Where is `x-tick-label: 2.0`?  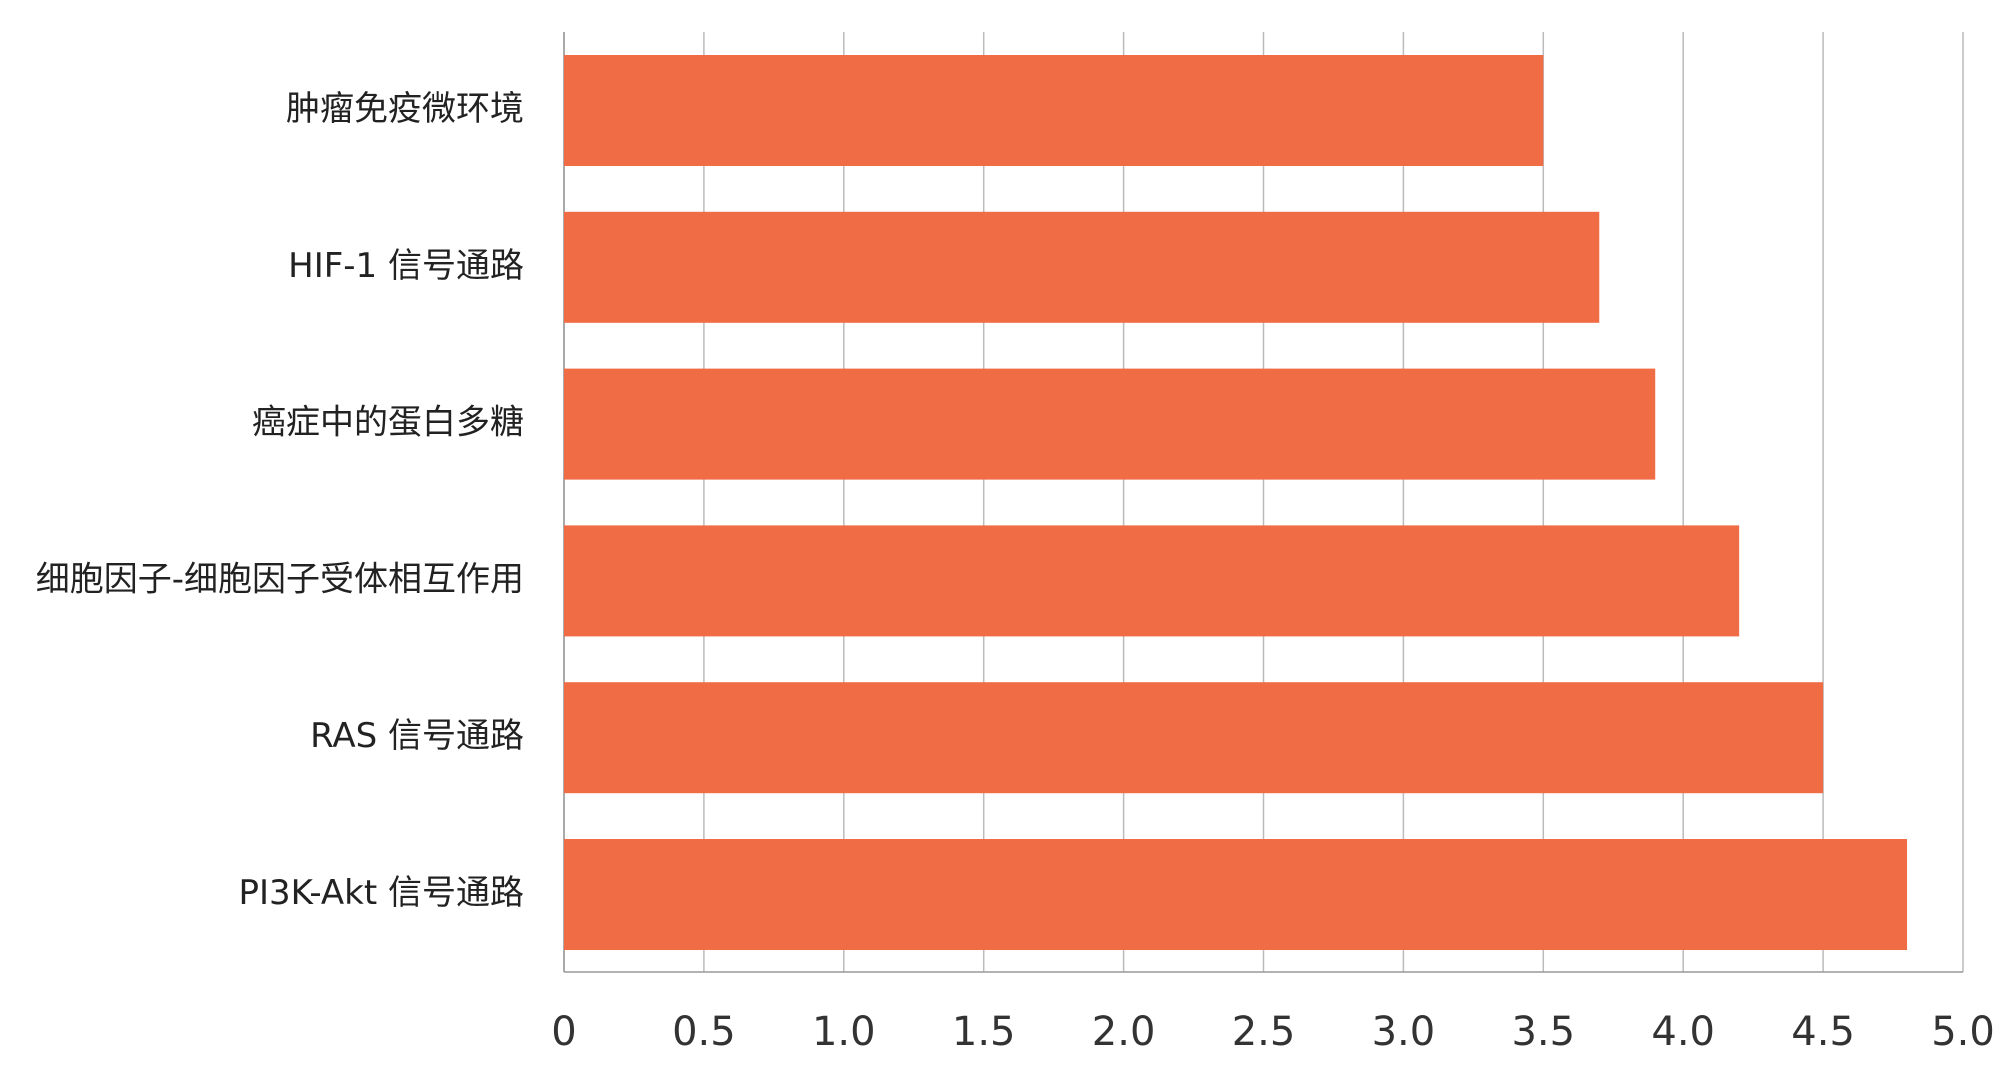
x-tick-label: 2.0 is located at coordinates (1124, 1032).